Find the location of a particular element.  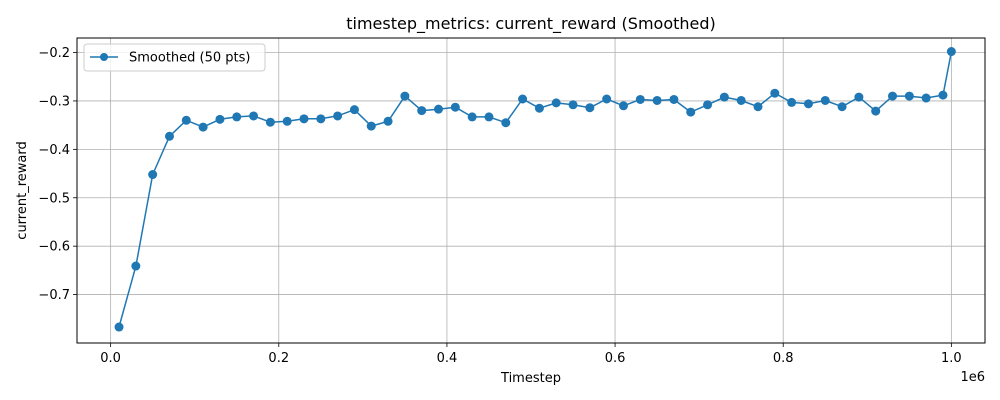

y-tick-label: −0.3 is located at coordinates (54, 101).